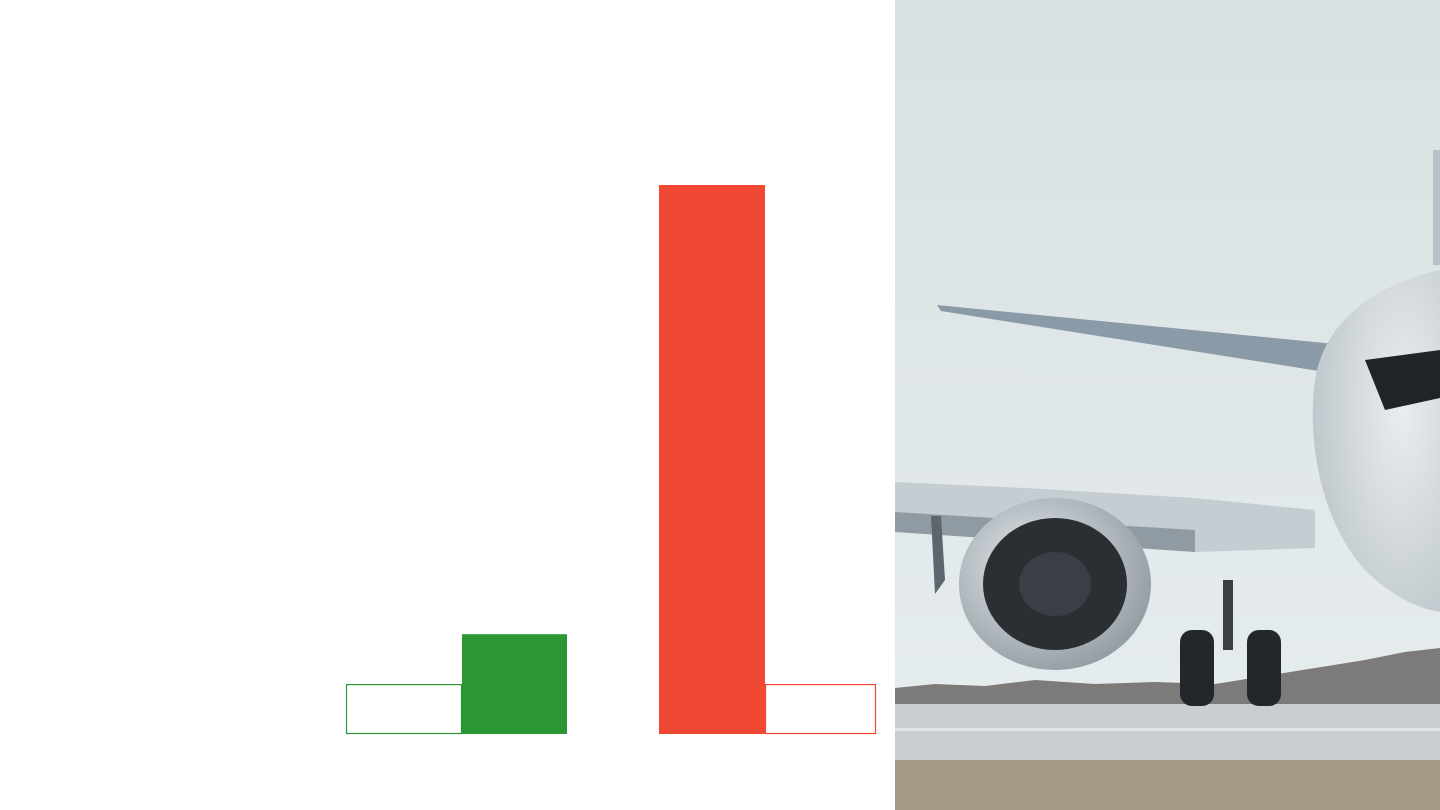 This screenshot has height=810, width=1440. What do you see at coordinates (1055, 584) in the screenshot?
I see `engine-fan-hub` at bounding box center [1055, 584].